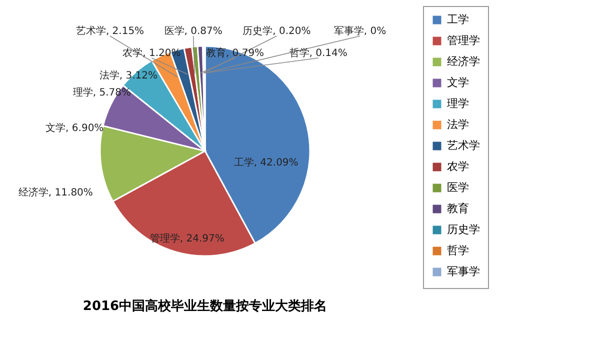 Image resolution: width=595 pixels, height=344 pixels. What do you see at coordinates (463, 145) in the screenshot?
I see `legend-label: 艺术学` at bounding box center [463, 145].